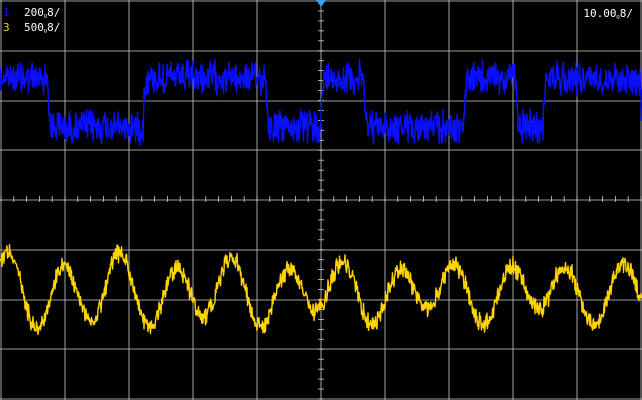 This screenshot has height=400, width=642. Describe the element at coordinates (42, 12) in the screenshot. I see `channel1-scale: 200ᵨ8/` at that location.